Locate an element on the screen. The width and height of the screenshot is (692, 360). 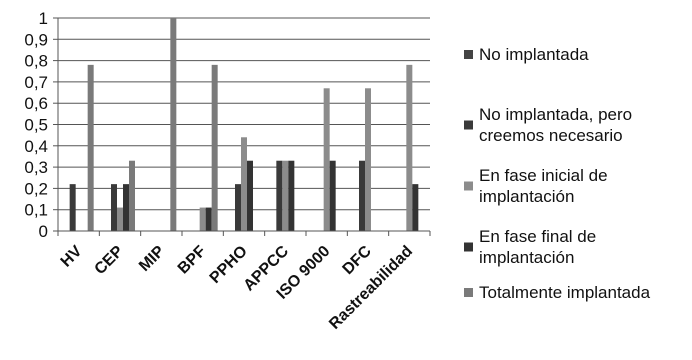
legend-label: Totalmente implantada is located at coordinates (565, 292).